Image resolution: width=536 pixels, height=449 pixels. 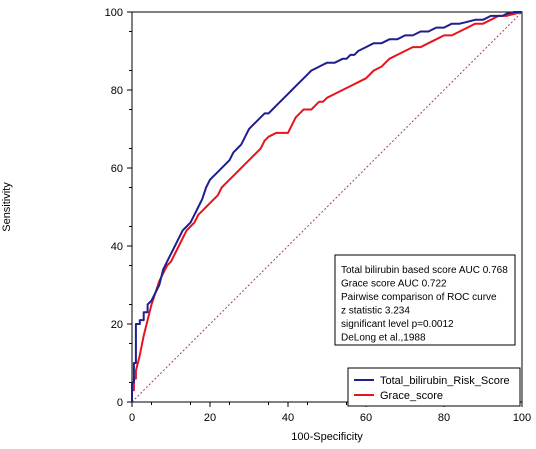 I want to click on x-tick-label: 20, so click(x=210, y=418).